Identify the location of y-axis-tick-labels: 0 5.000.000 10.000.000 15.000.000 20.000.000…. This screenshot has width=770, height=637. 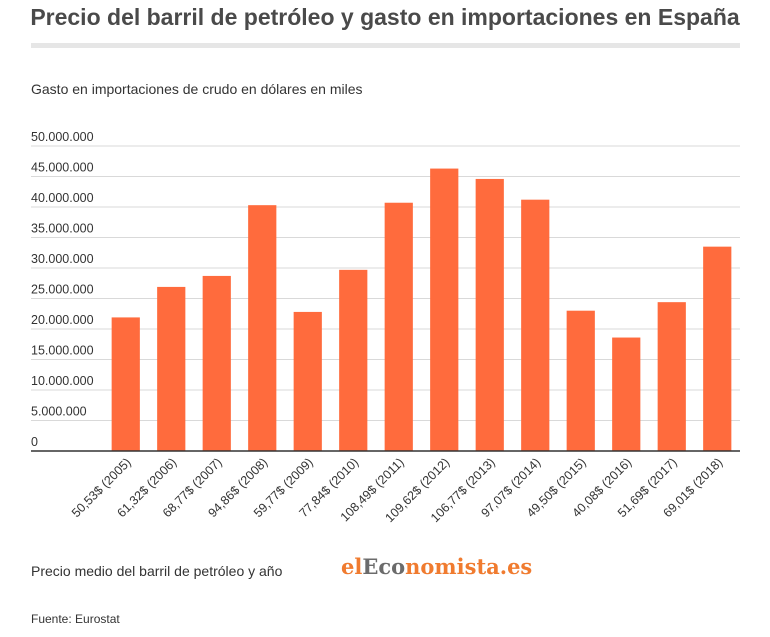
(62, 289).